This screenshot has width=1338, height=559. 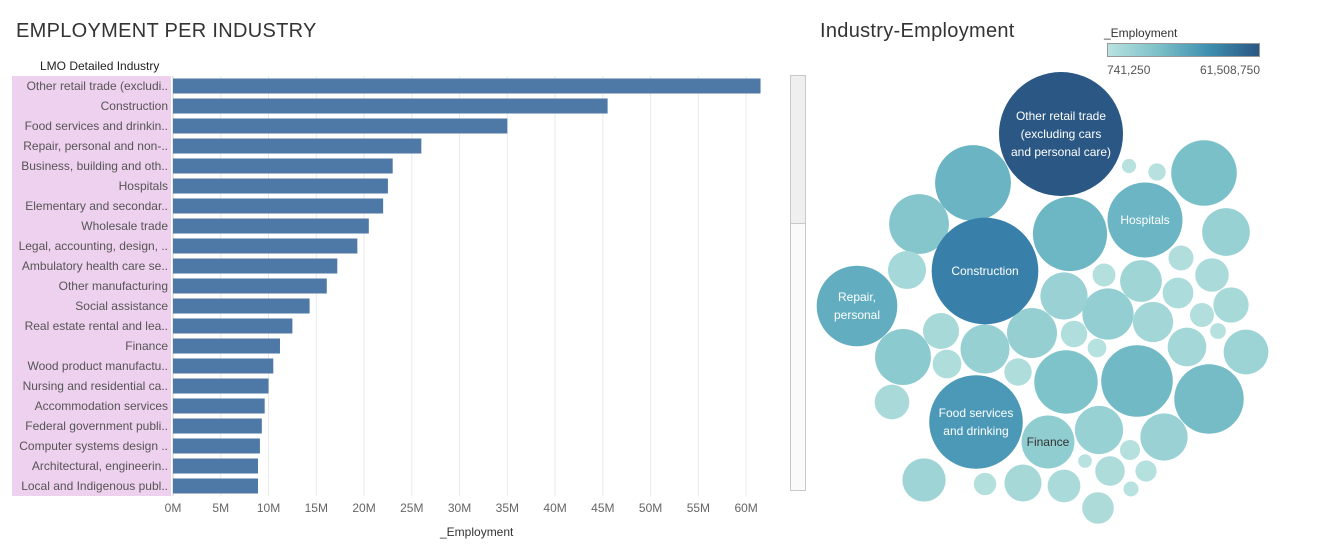 I want to click on category-label: Architectural, engineerin.., so click(x=100, y=466).